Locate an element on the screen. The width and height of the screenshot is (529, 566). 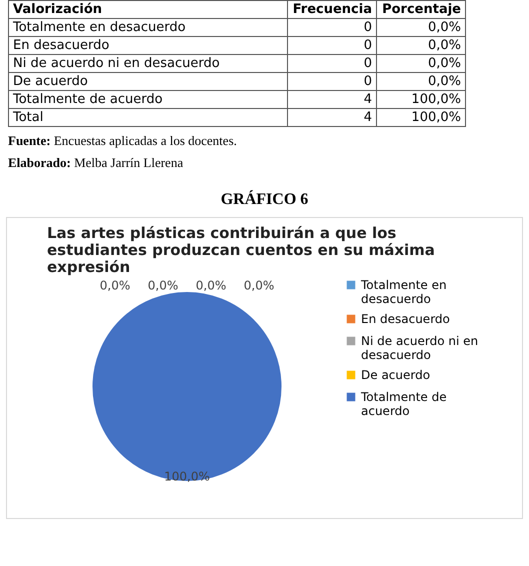
text: En desacuerdo is located at coordinates (148, 45).